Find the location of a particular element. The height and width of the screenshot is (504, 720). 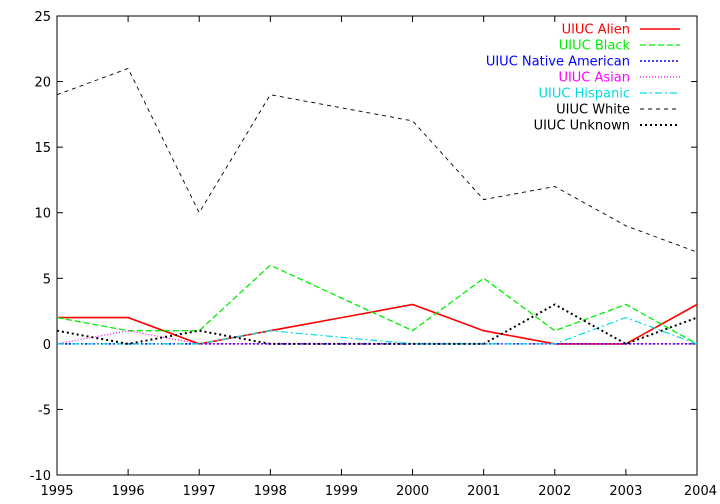

y-tick-label: 10 is located at coordinates (42, 214).